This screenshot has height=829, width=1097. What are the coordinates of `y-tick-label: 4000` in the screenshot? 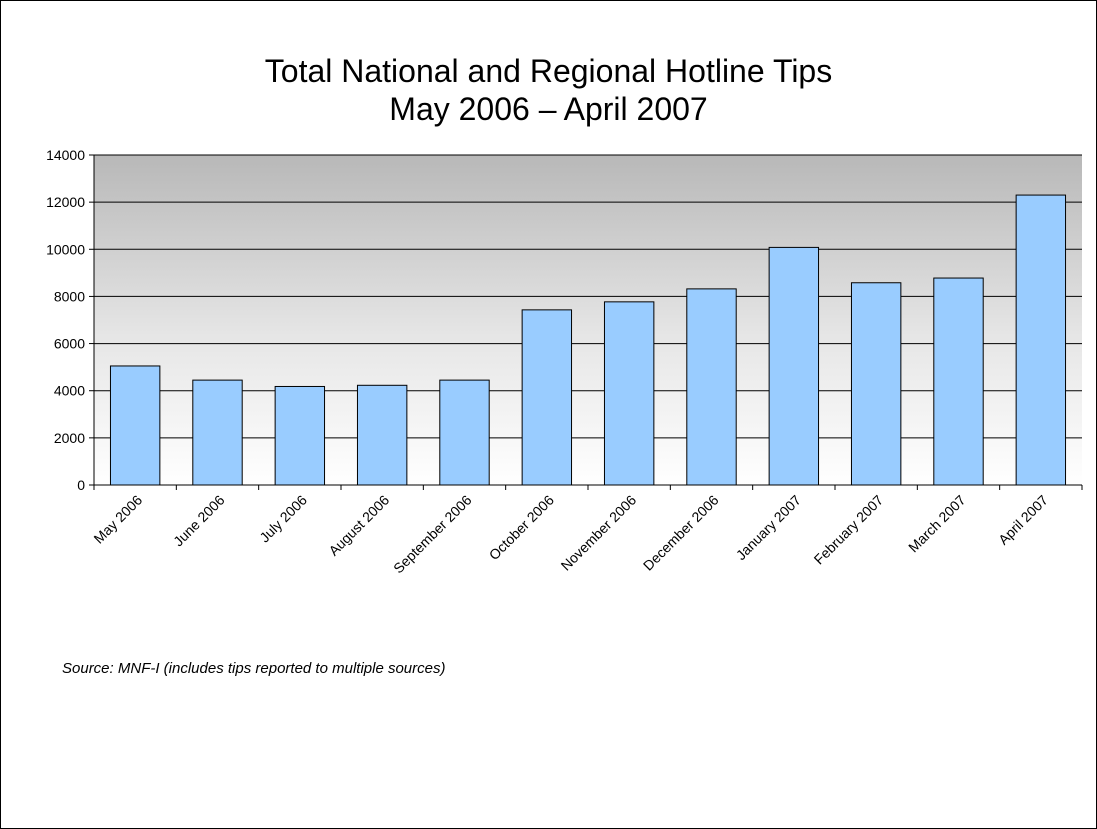 It's located at (69, 391).